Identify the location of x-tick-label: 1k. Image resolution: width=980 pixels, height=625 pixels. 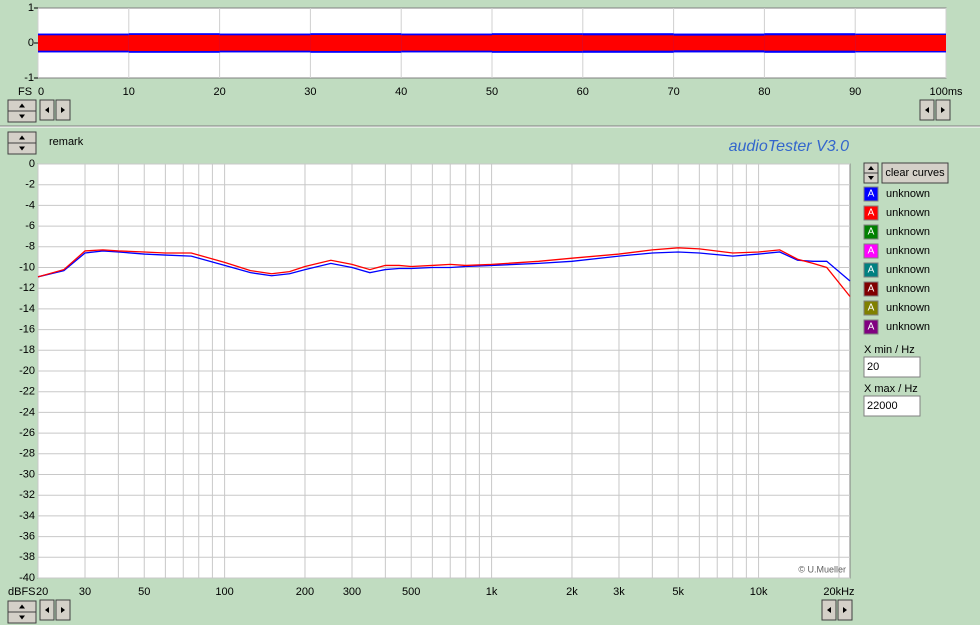
(492, 592).